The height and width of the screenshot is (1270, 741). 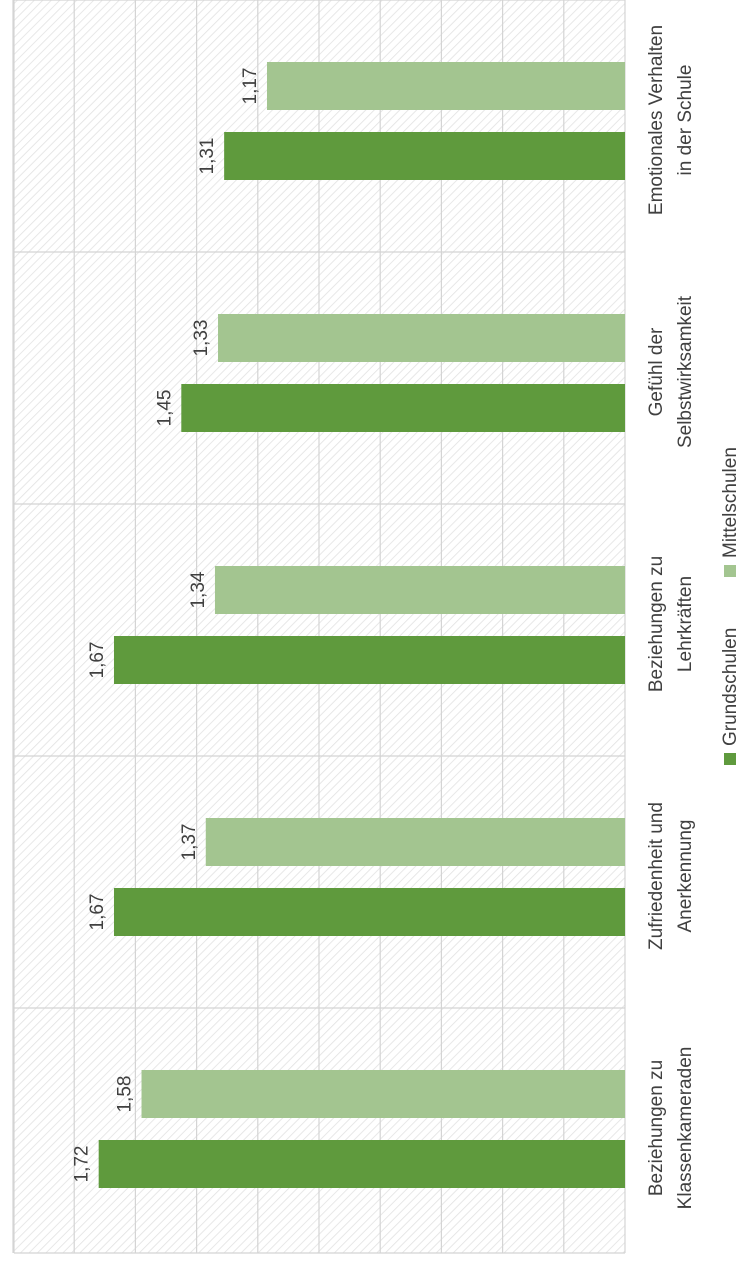 I want to click on category-label: Selbstwirksamkeit, so click(x=685, y=371).